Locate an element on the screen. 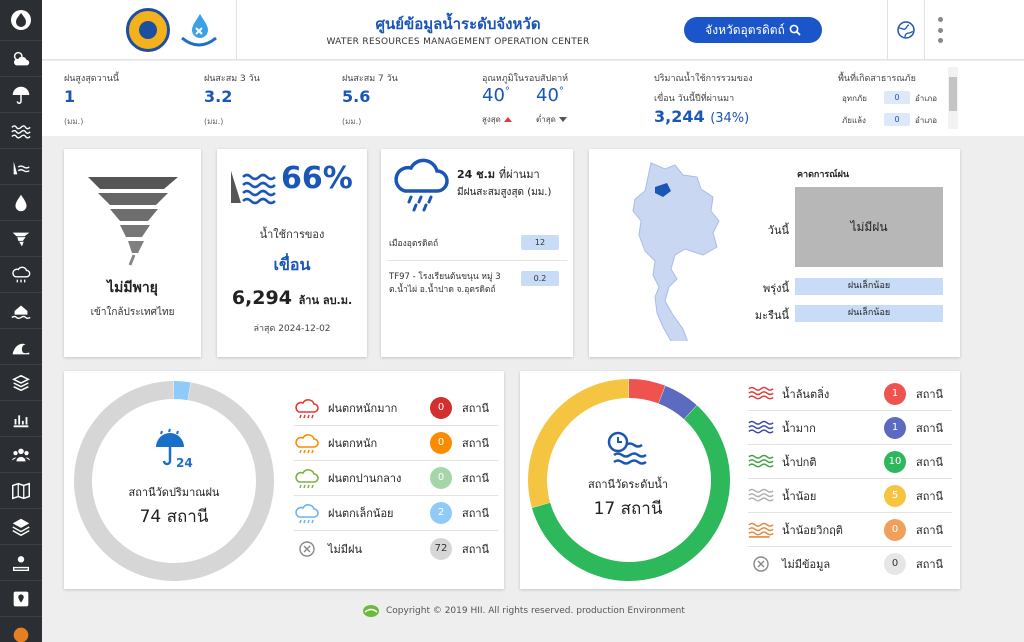  rain-legend-row: ฝนตกหนัก 0 สถานี is located at coordinates (396, 443).